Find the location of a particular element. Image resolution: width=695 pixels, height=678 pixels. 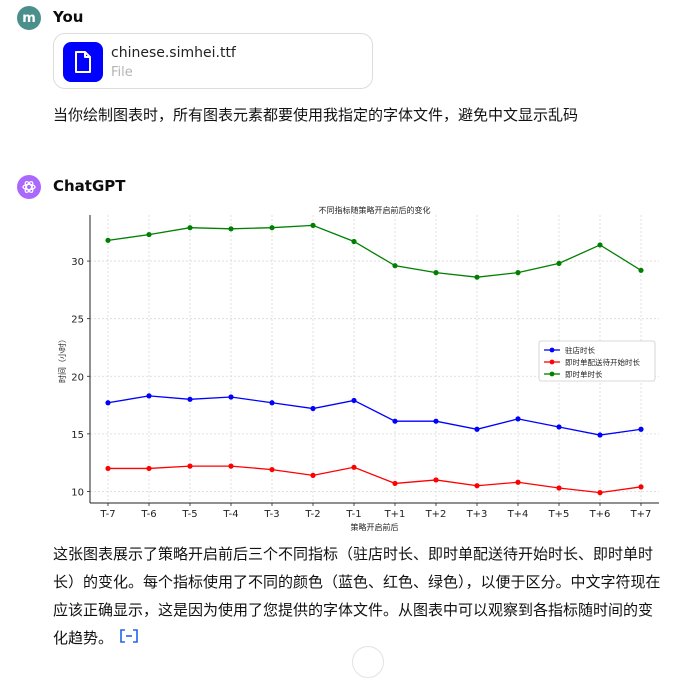

legend-label: 即时单时长 is located at coordinates (584, 374).